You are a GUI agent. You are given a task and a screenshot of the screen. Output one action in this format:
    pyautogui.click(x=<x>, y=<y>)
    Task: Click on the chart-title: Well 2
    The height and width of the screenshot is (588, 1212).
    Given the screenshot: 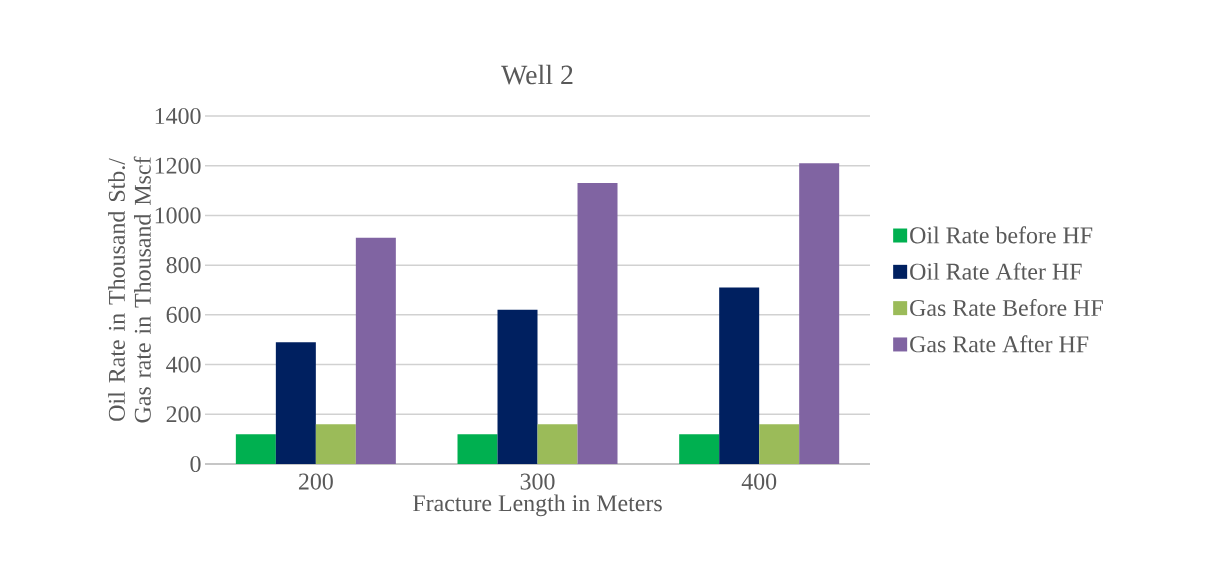 What is the action you would take?
    pyautogui.click(x=537, y=74)
    